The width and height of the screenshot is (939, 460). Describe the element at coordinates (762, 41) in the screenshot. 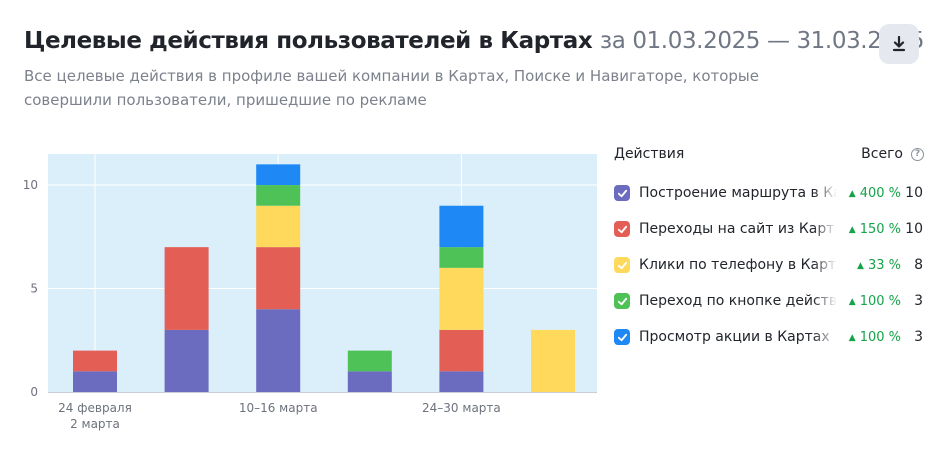

I see `title-period: за 01.03.2025 — 31.03.2025` at that location.